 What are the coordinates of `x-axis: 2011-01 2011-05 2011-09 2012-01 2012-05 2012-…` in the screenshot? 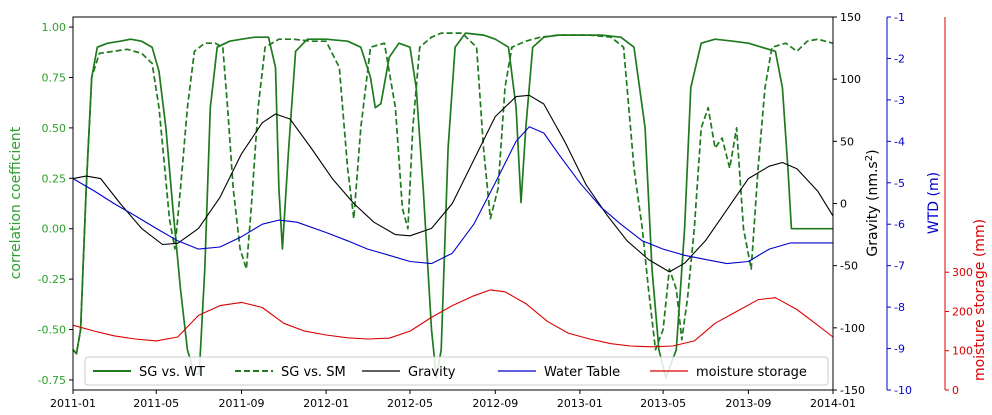 It's located at (453, 400).